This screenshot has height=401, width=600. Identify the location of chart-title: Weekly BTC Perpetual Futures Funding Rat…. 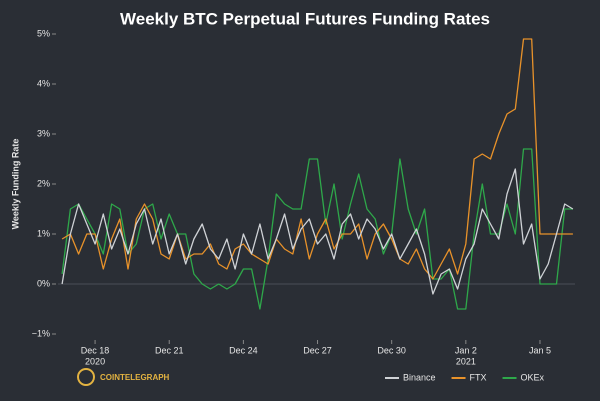
(305, 18).